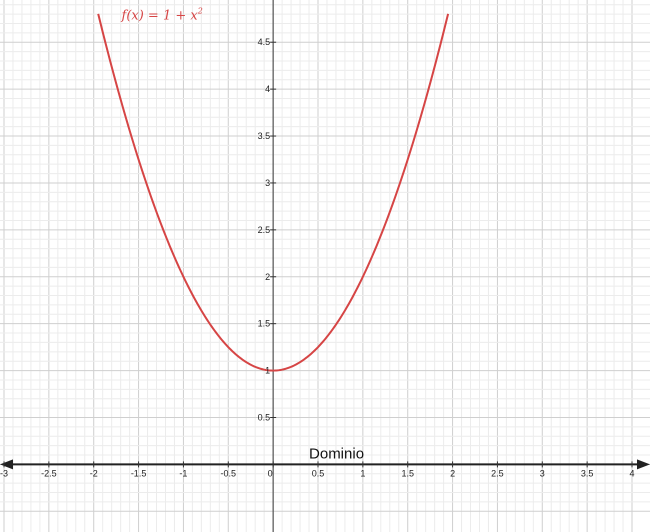 This screenshot has height=532, width=650. Describe the element at coordinates (318, 473) in the screenshot. I see `x-tick-label: 0.5` at that location.